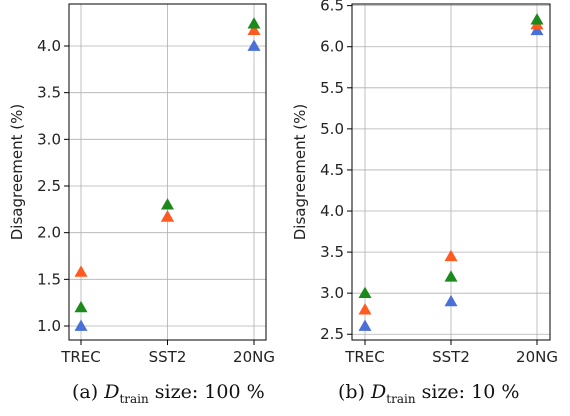  Describe the element at coordinates (88, 392) in the screenshot. I see `caption-a-prefix: (a)` at that location.